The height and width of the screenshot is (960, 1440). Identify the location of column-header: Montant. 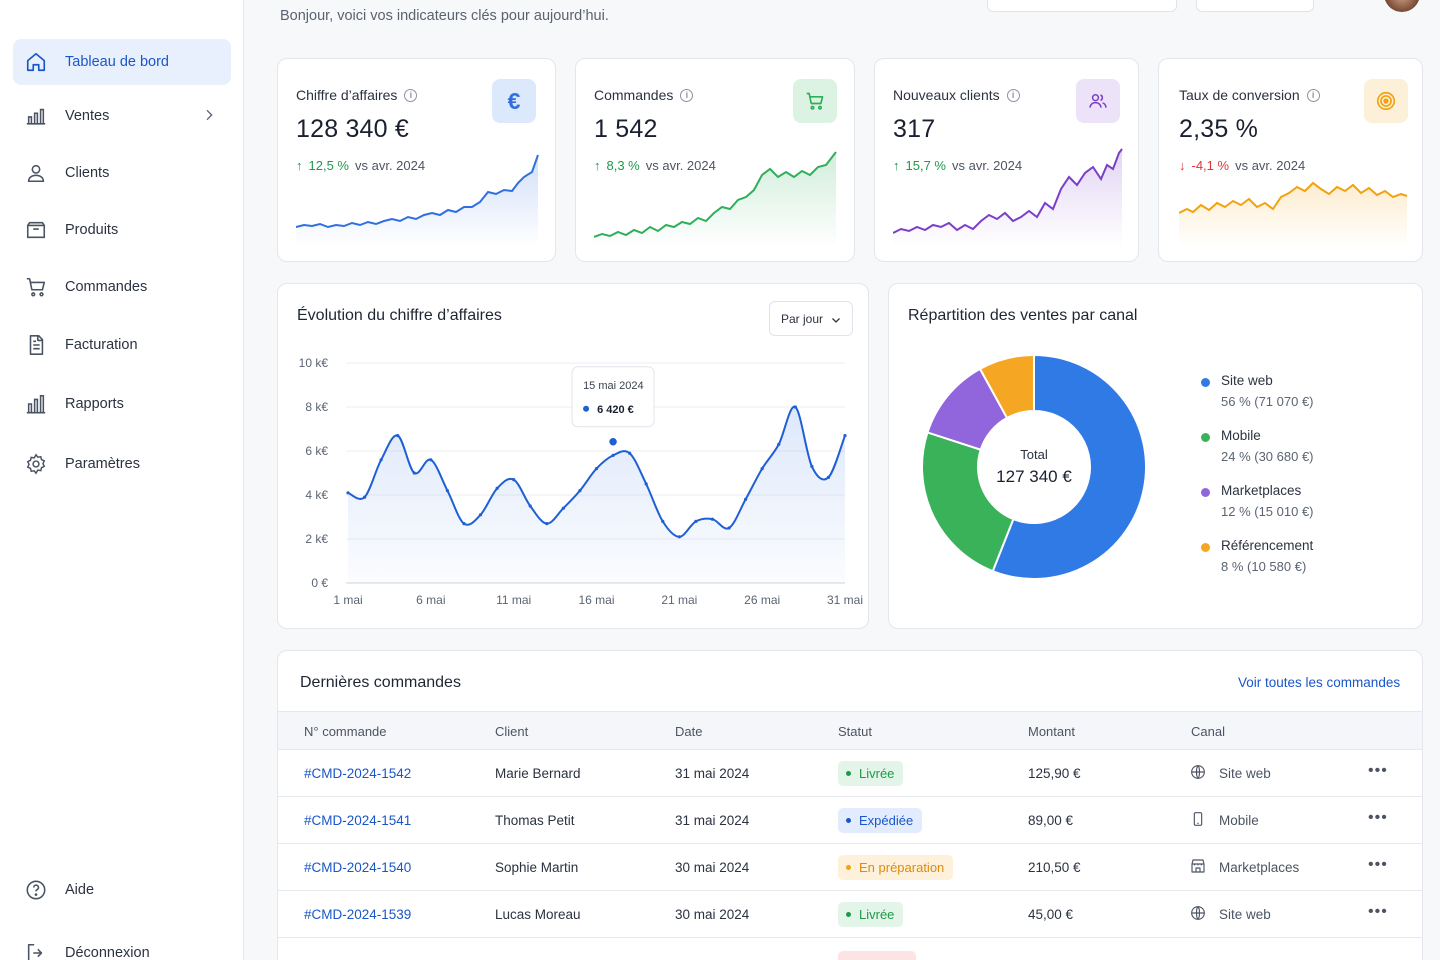
(1051, 731).